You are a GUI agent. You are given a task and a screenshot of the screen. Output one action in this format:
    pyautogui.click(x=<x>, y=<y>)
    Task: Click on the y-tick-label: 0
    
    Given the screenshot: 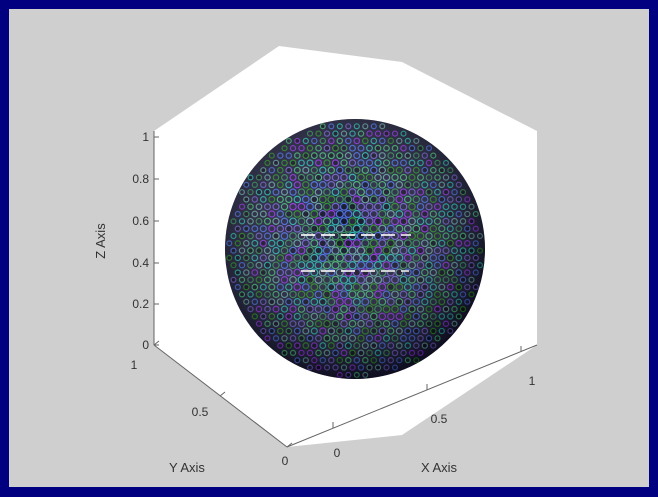 What is the action you would take?
    pyautogui.click(x=285, y=461)
    